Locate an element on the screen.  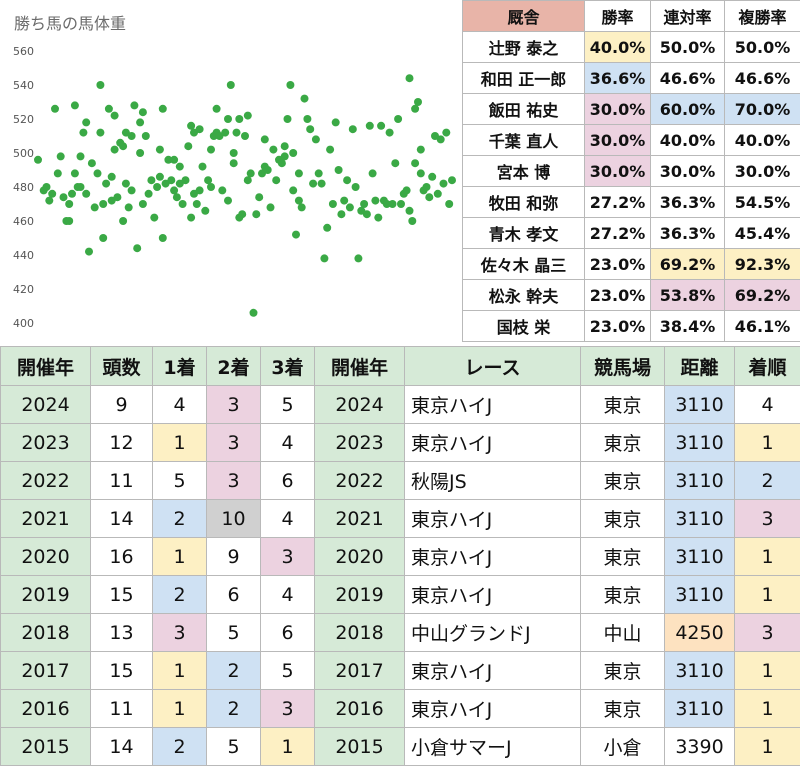
y-tick-label: 480 is located at coordinates (23, 187).